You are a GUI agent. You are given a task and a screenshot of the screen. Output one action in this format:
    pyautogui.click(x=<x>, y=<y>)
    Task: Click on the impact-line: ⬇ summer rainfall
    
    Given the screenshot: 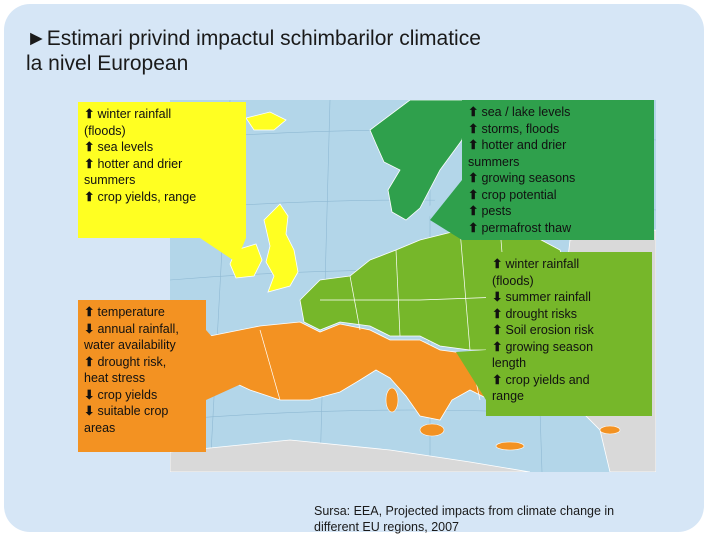 What is the action you would take?
    pyautogui.click(x=569, y=297)
    